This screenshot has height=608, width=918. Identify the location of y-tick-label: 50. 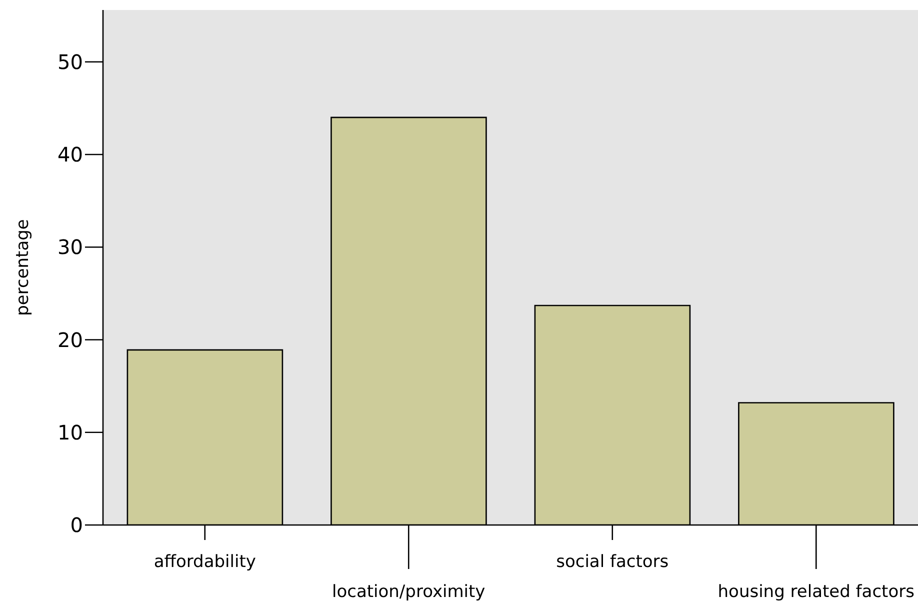
(70, 62).